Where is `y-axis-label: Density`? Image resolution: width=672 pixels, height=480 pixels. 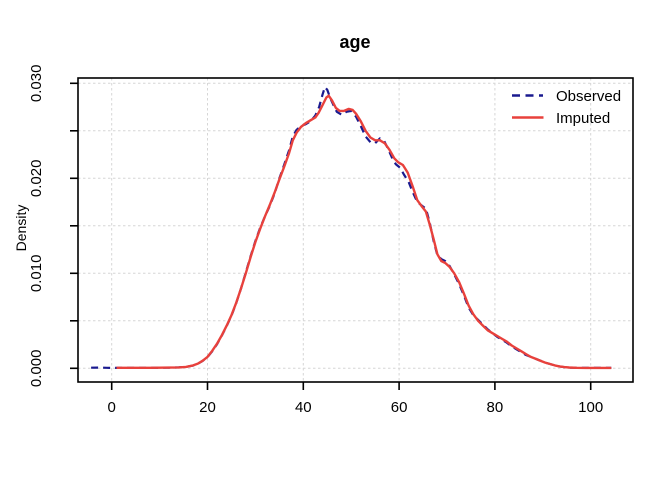 y-axis-label: Density is located at coordinates (21, 228).